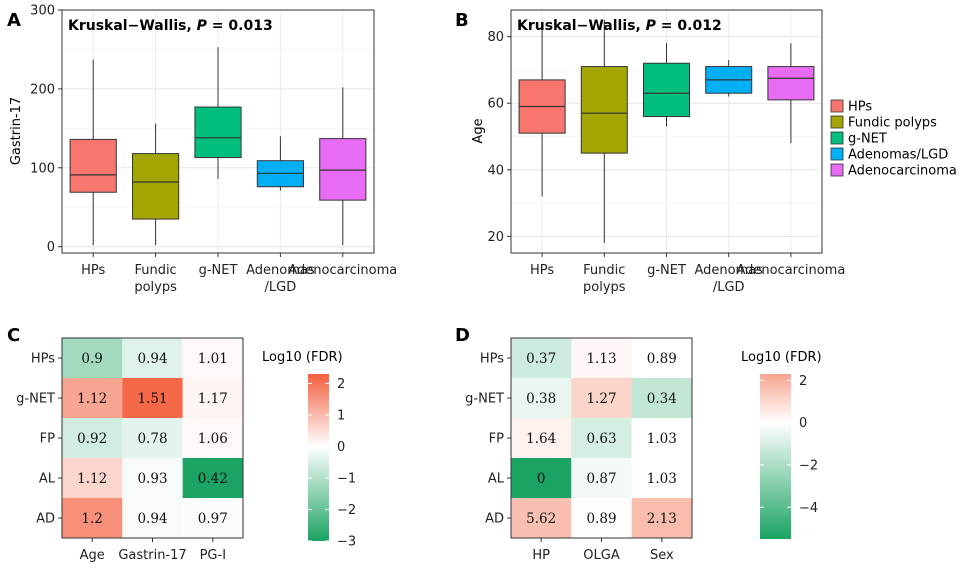 Image resolution: width=962 pixels, height=573 pixels. I want to click on cell-value: 1.27, so click(601, 399).